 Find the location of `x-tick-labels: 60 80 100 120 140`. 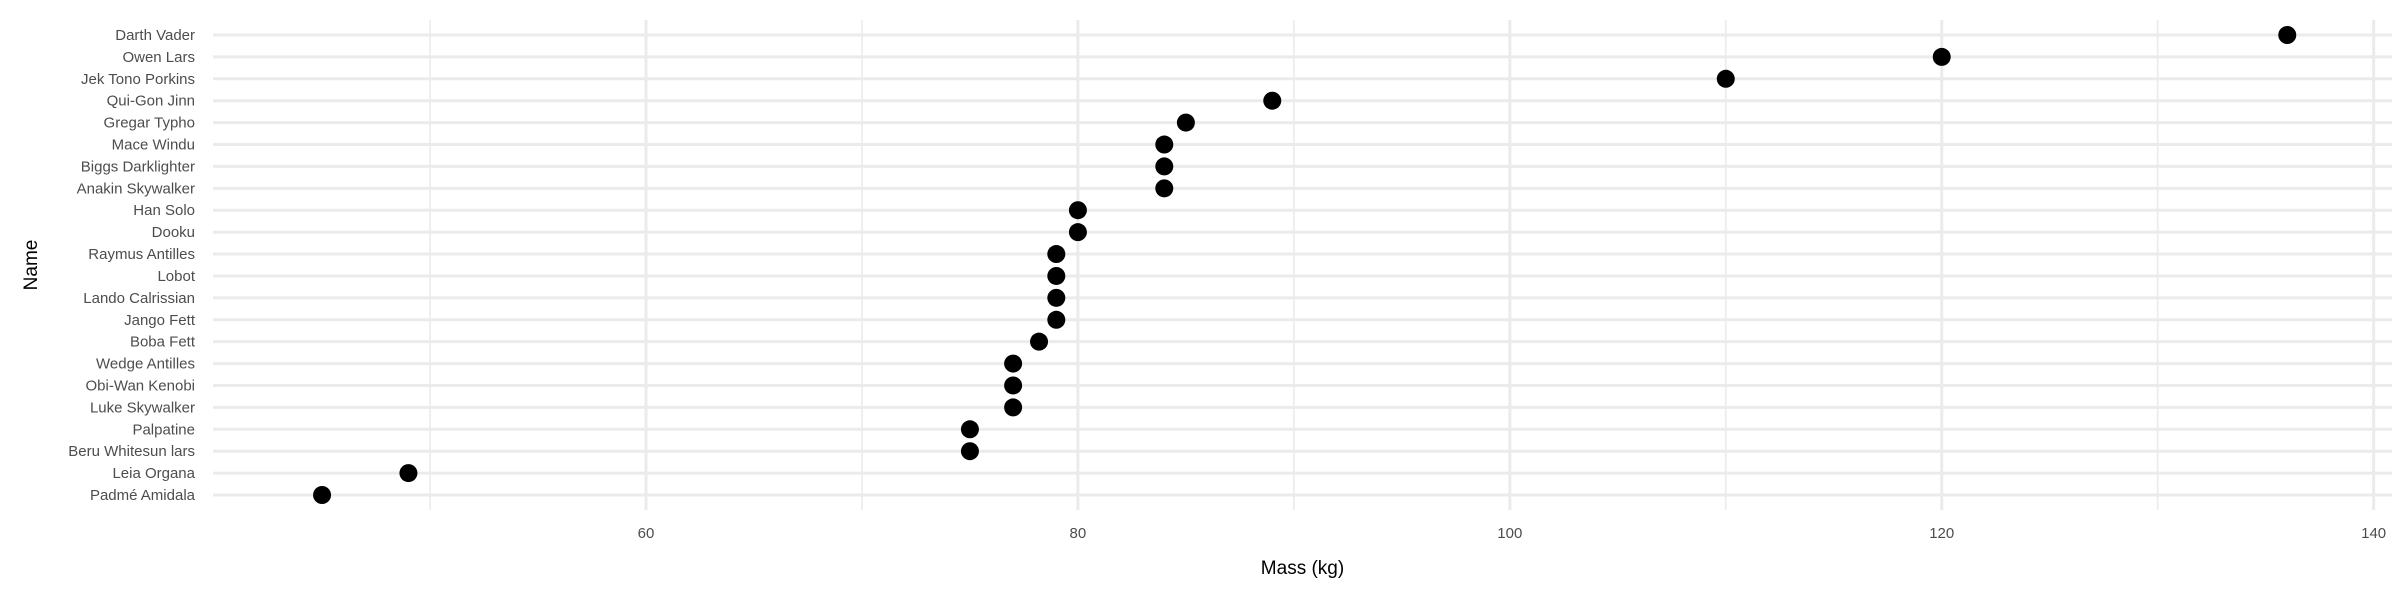

x-tick-labels: 60 80 100 120 140 is located at coordinates (1512, 533).